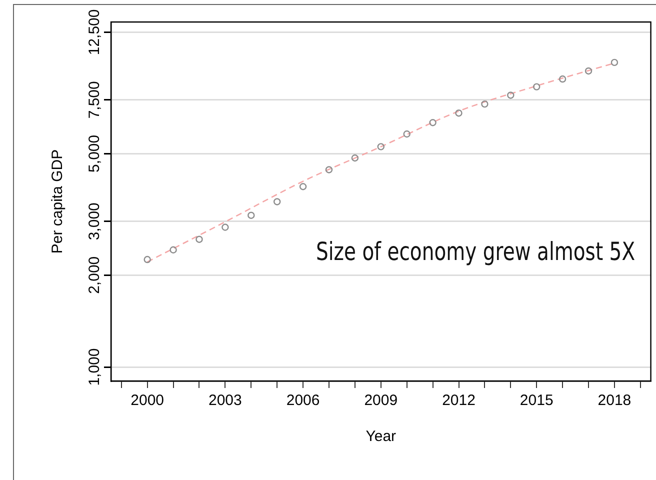 This screenshot has height=480, width=656. I want to click on y-tick-label: 1,000, so click(95, 367).